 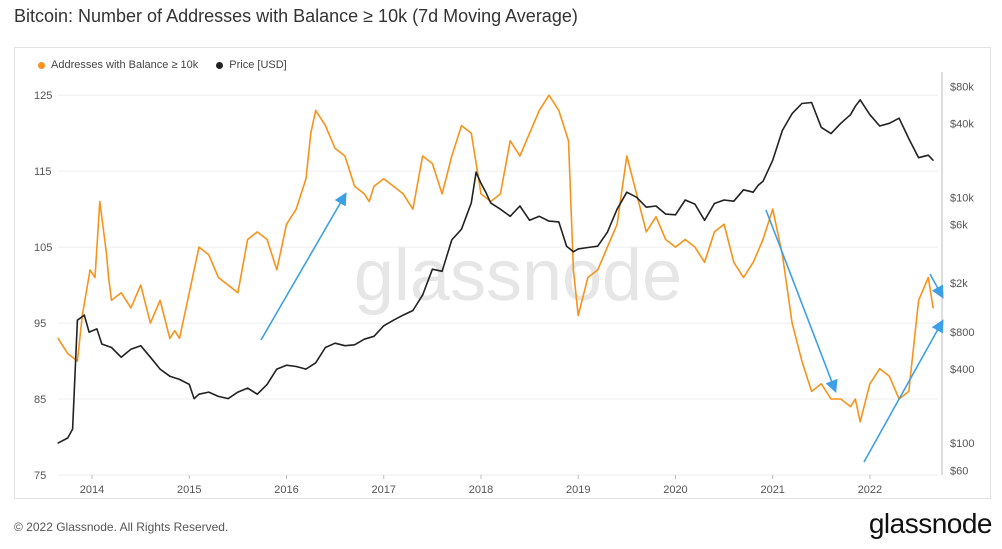 What do you see at coordinates (40, 324) in the screenshot?
I see `y-left-tick-label: 95` at bounding box center [40, 324].